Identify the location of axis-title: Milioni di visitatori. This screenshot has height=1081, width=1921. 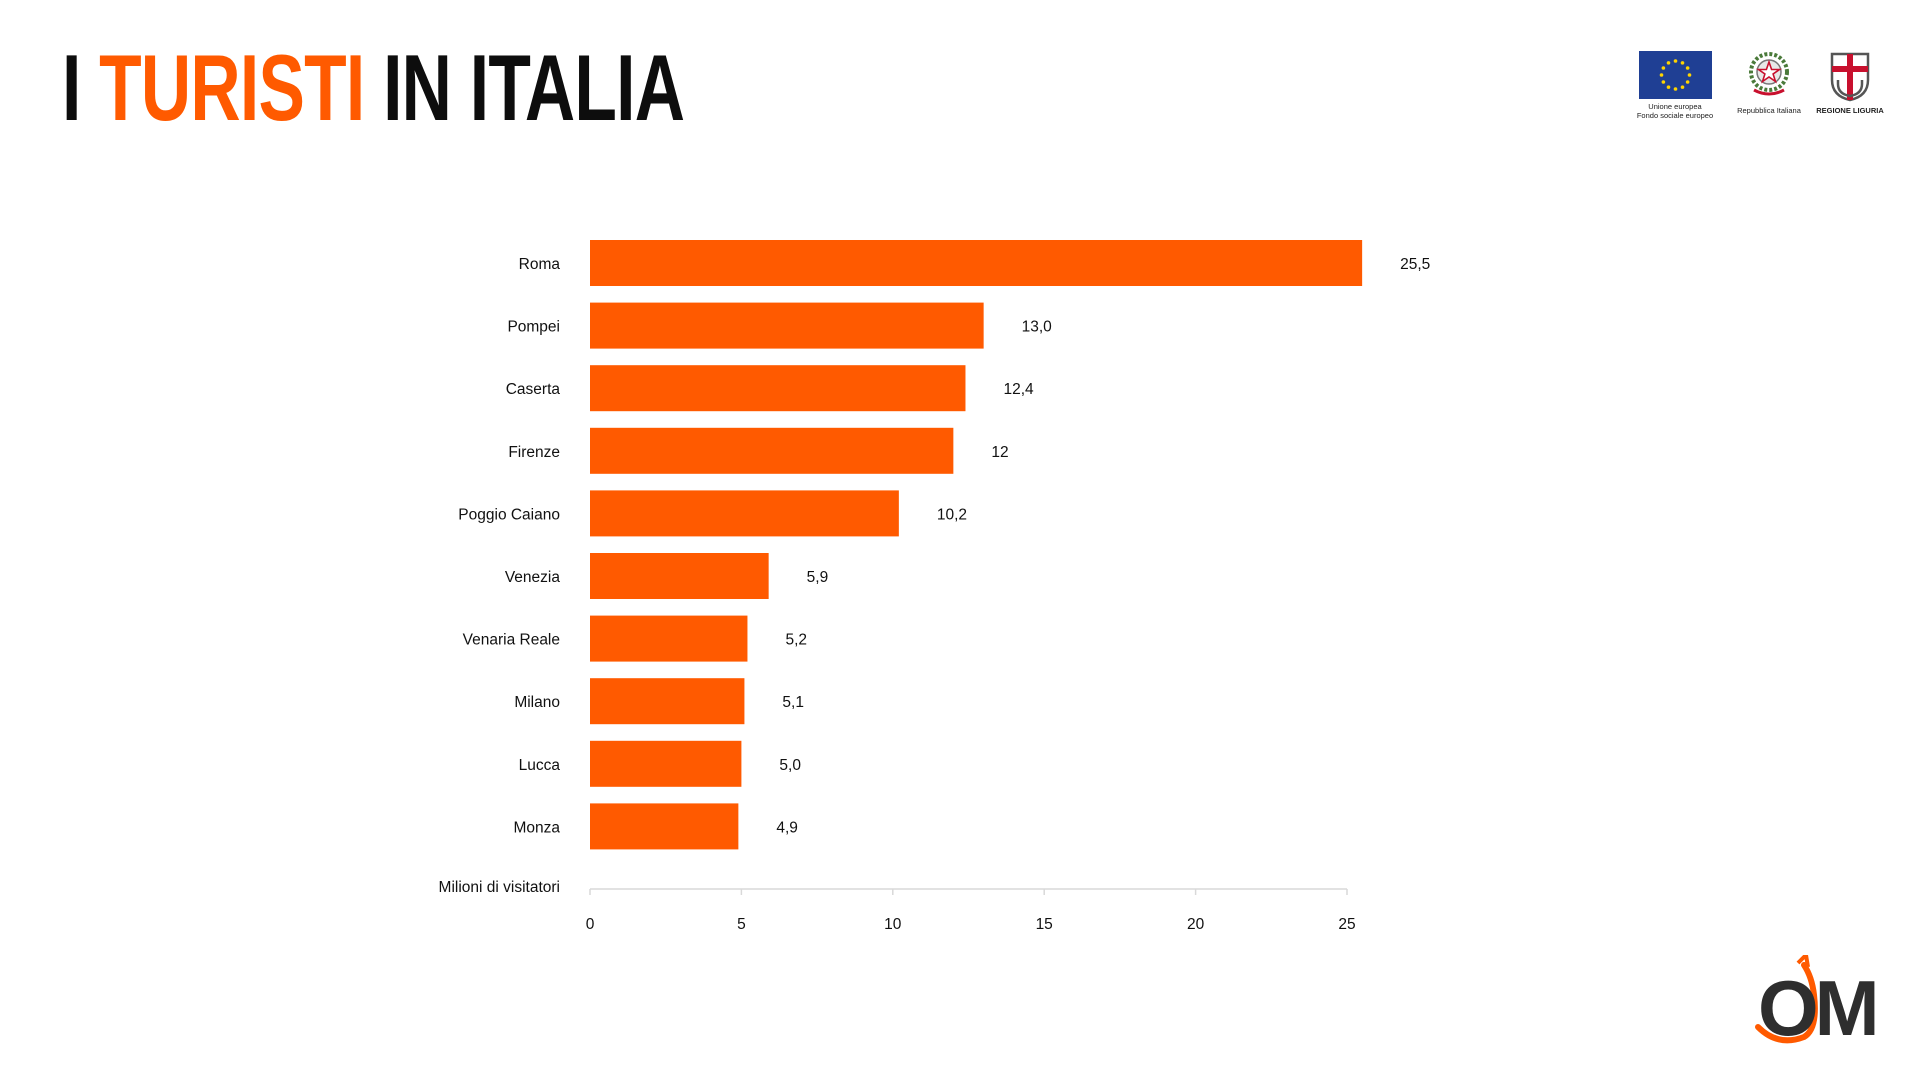
(499, 887).